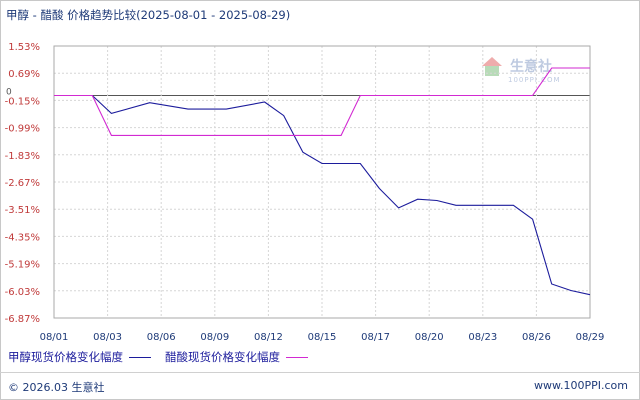 The image size is (640, 400). What do you see at coordinates (22, 319) in the screenshot?
I see `y-tick-label: -6.87%` at bounding box center [22, 319].